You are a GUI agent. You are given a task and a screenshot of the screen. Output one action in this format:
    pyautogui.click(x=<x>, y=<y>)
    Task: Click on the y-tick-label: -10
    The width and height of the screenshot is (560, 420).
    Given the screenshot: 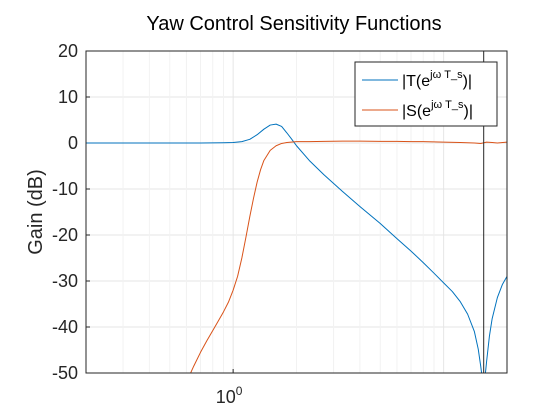 What is the action you would take?
    pyautogui.click(x=65, y=189)
    